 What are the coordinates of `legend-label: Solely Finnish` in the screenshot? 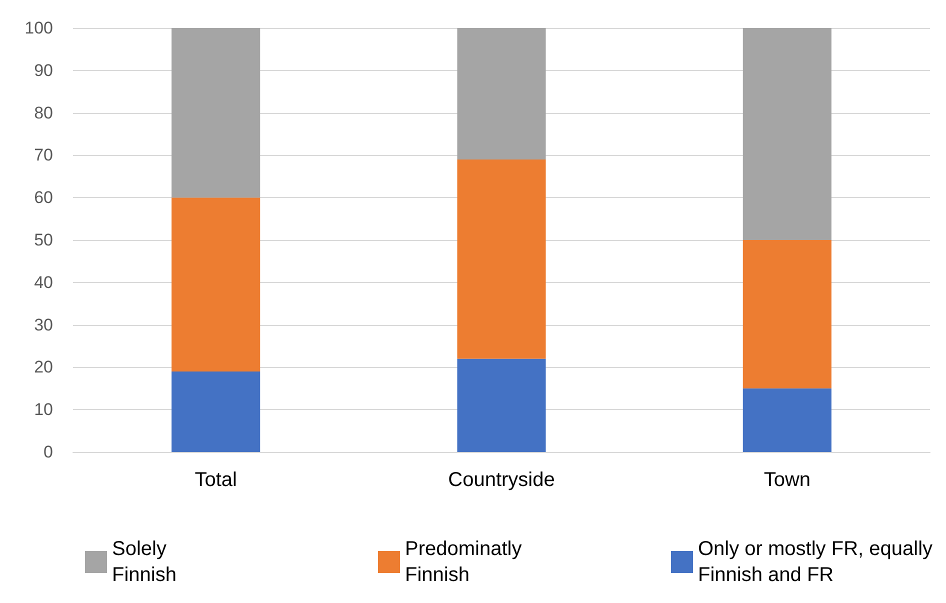 It's located at (144, 562).